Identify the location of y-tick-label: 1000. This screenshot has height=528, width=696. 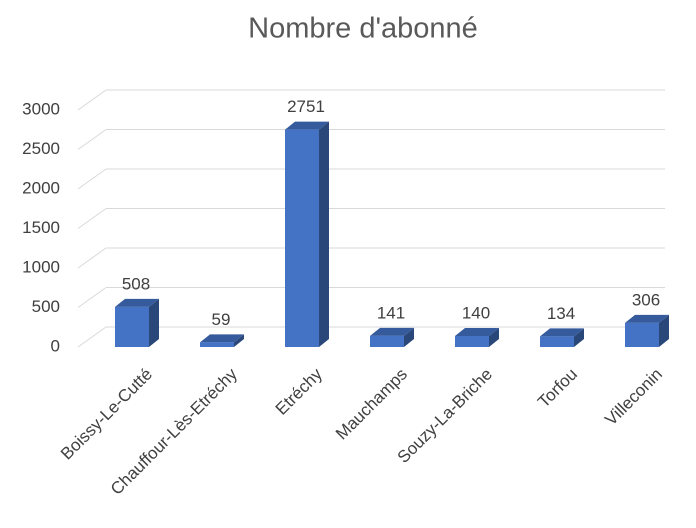
(41, 266).